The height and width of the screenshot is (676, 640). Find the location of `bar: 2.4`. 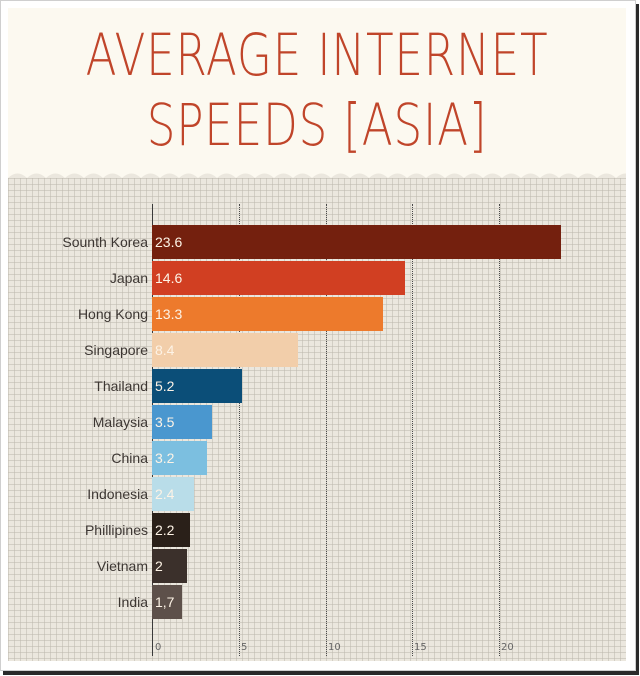

bar: 2.4 is located at coordinates (173, 494).